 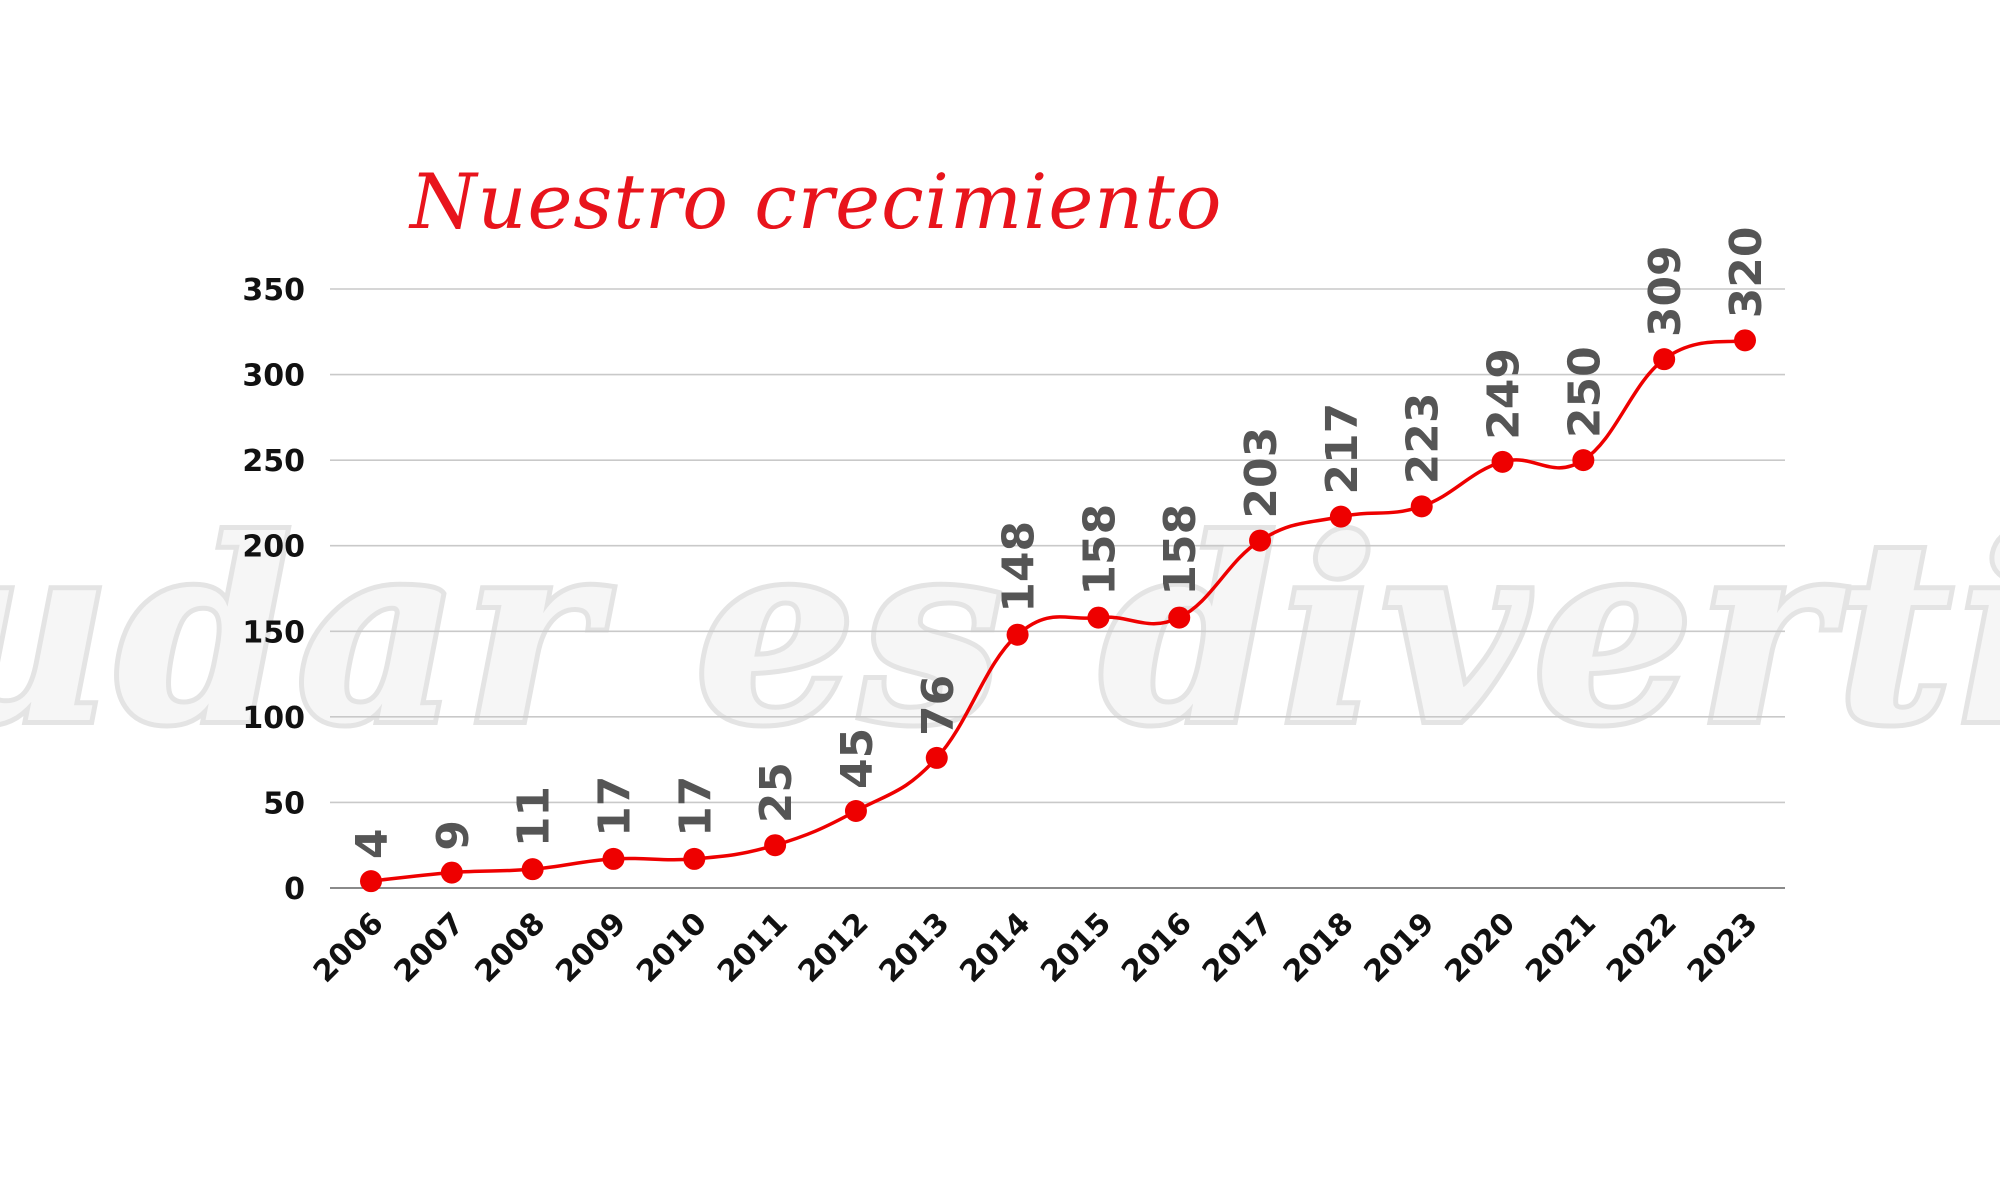 What do you see at coordinates (349, 948) in the screenshot?
I see `x-tick-label: 2006` at bounding box center [349, 948].